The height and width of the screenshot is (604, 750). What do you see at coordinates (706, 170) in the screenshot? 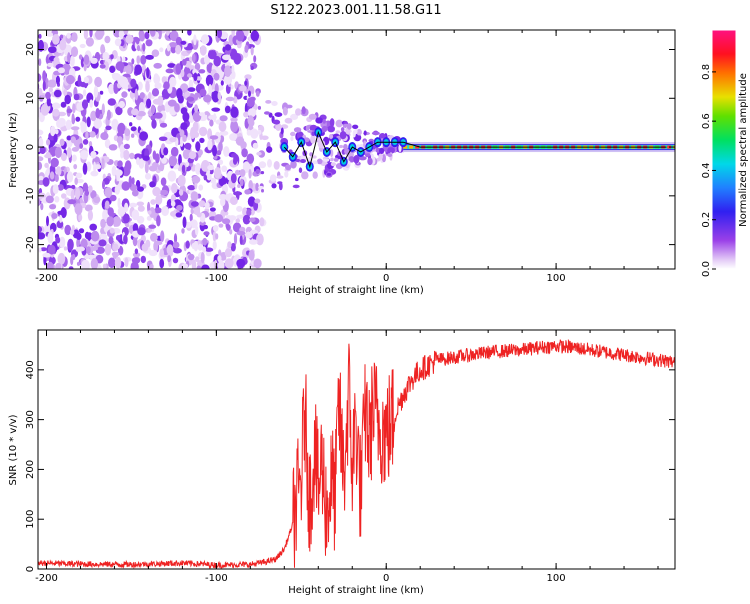
I see `colorbar-tick-label: 0.4` at bounding box center [706, 170].